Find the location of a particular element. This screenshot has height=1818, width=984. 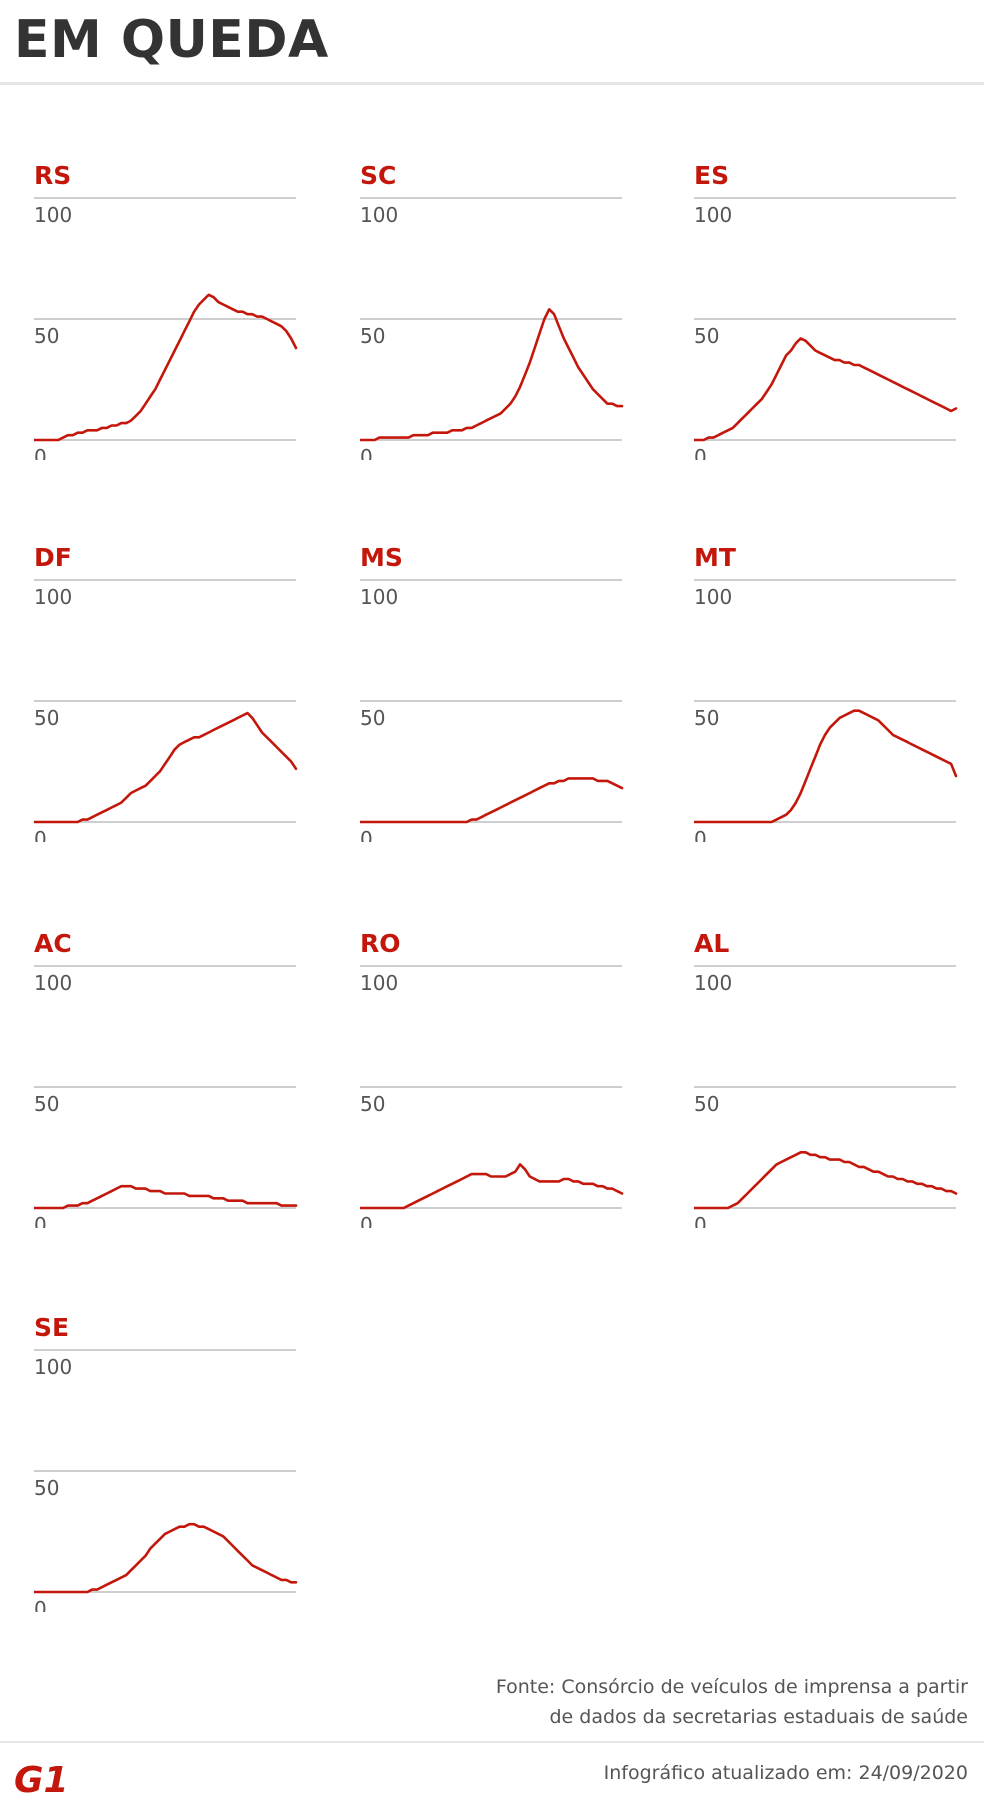

page-title: EM QUEDA is located at coordinates (171, 40).